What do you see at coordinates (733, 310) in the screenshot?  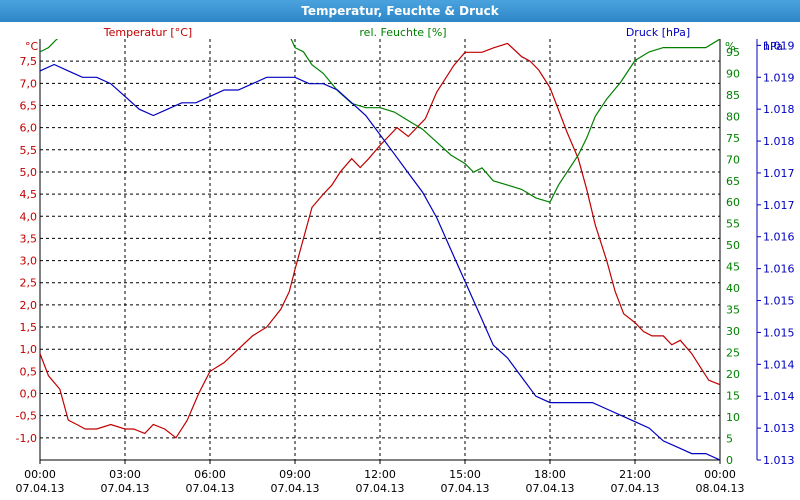 I see `humidity-tick-label: 35` at bounding box center [733, 310].